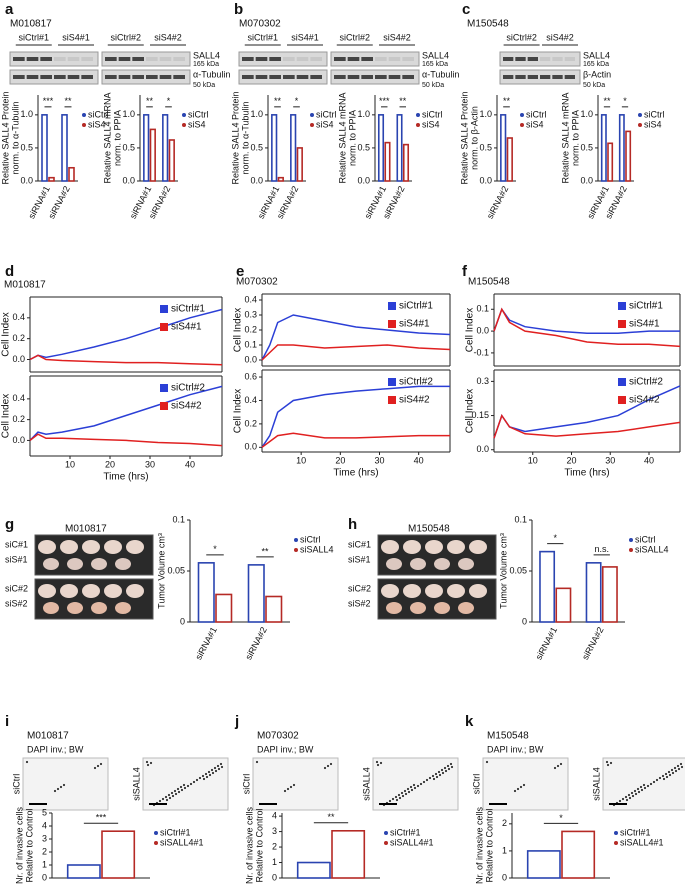 The width and height of the screenshot is (685, 894). Describe the element at coordinates (274, 831) in the screenshot. I see `y-tick-label: 3` at that location.